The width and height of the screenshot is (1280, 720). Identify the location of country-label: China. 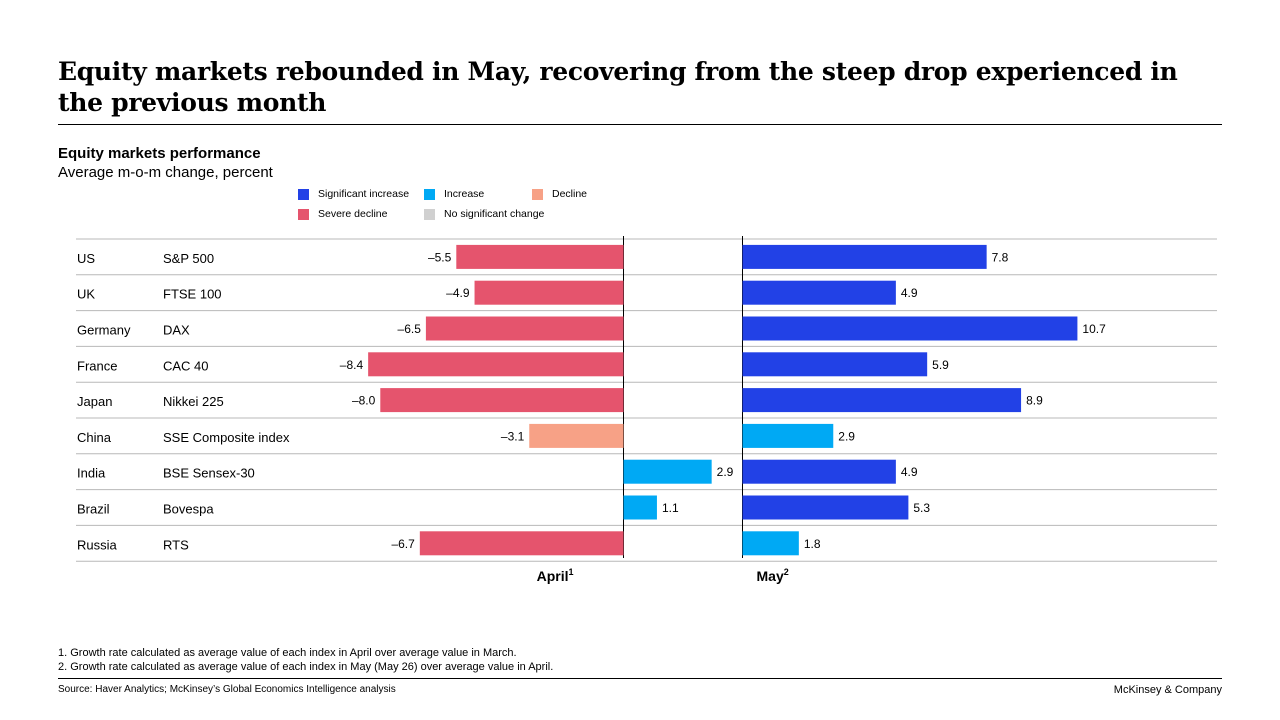
(94, 437).